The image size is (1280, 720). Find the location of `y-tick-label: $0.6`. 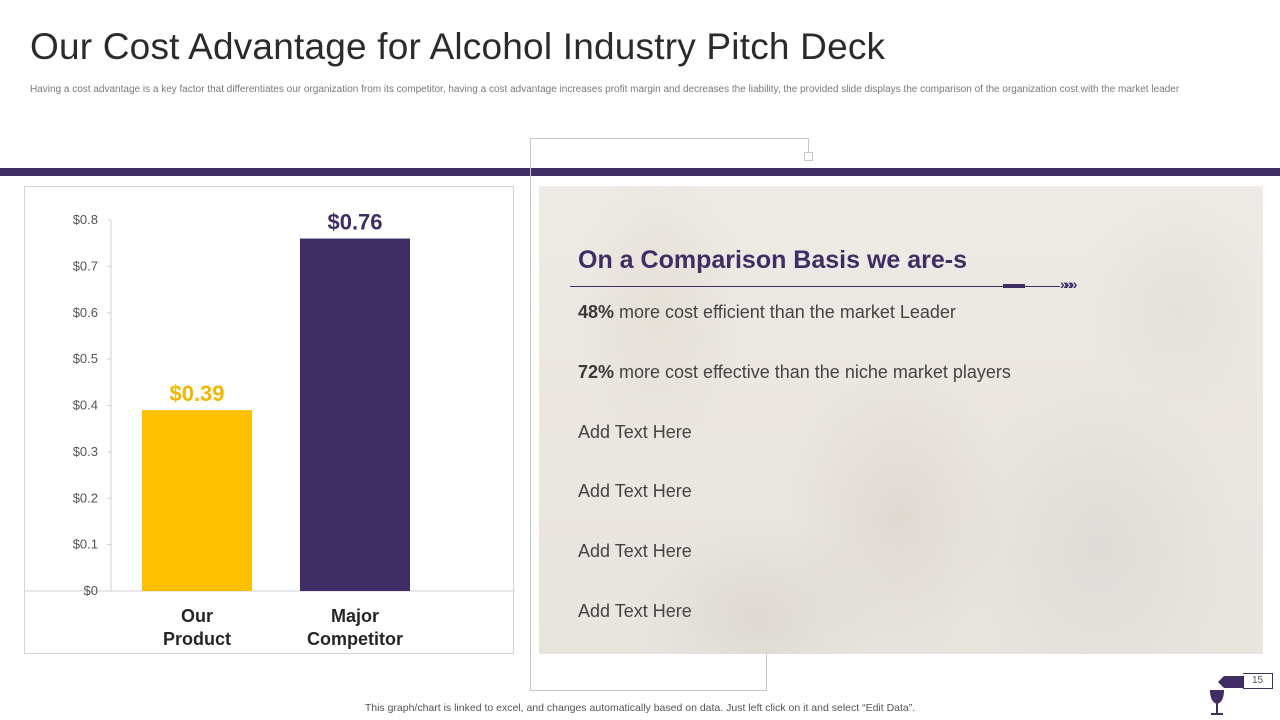

y-tick-label: $0.6 is located at coordinates (85, 312).